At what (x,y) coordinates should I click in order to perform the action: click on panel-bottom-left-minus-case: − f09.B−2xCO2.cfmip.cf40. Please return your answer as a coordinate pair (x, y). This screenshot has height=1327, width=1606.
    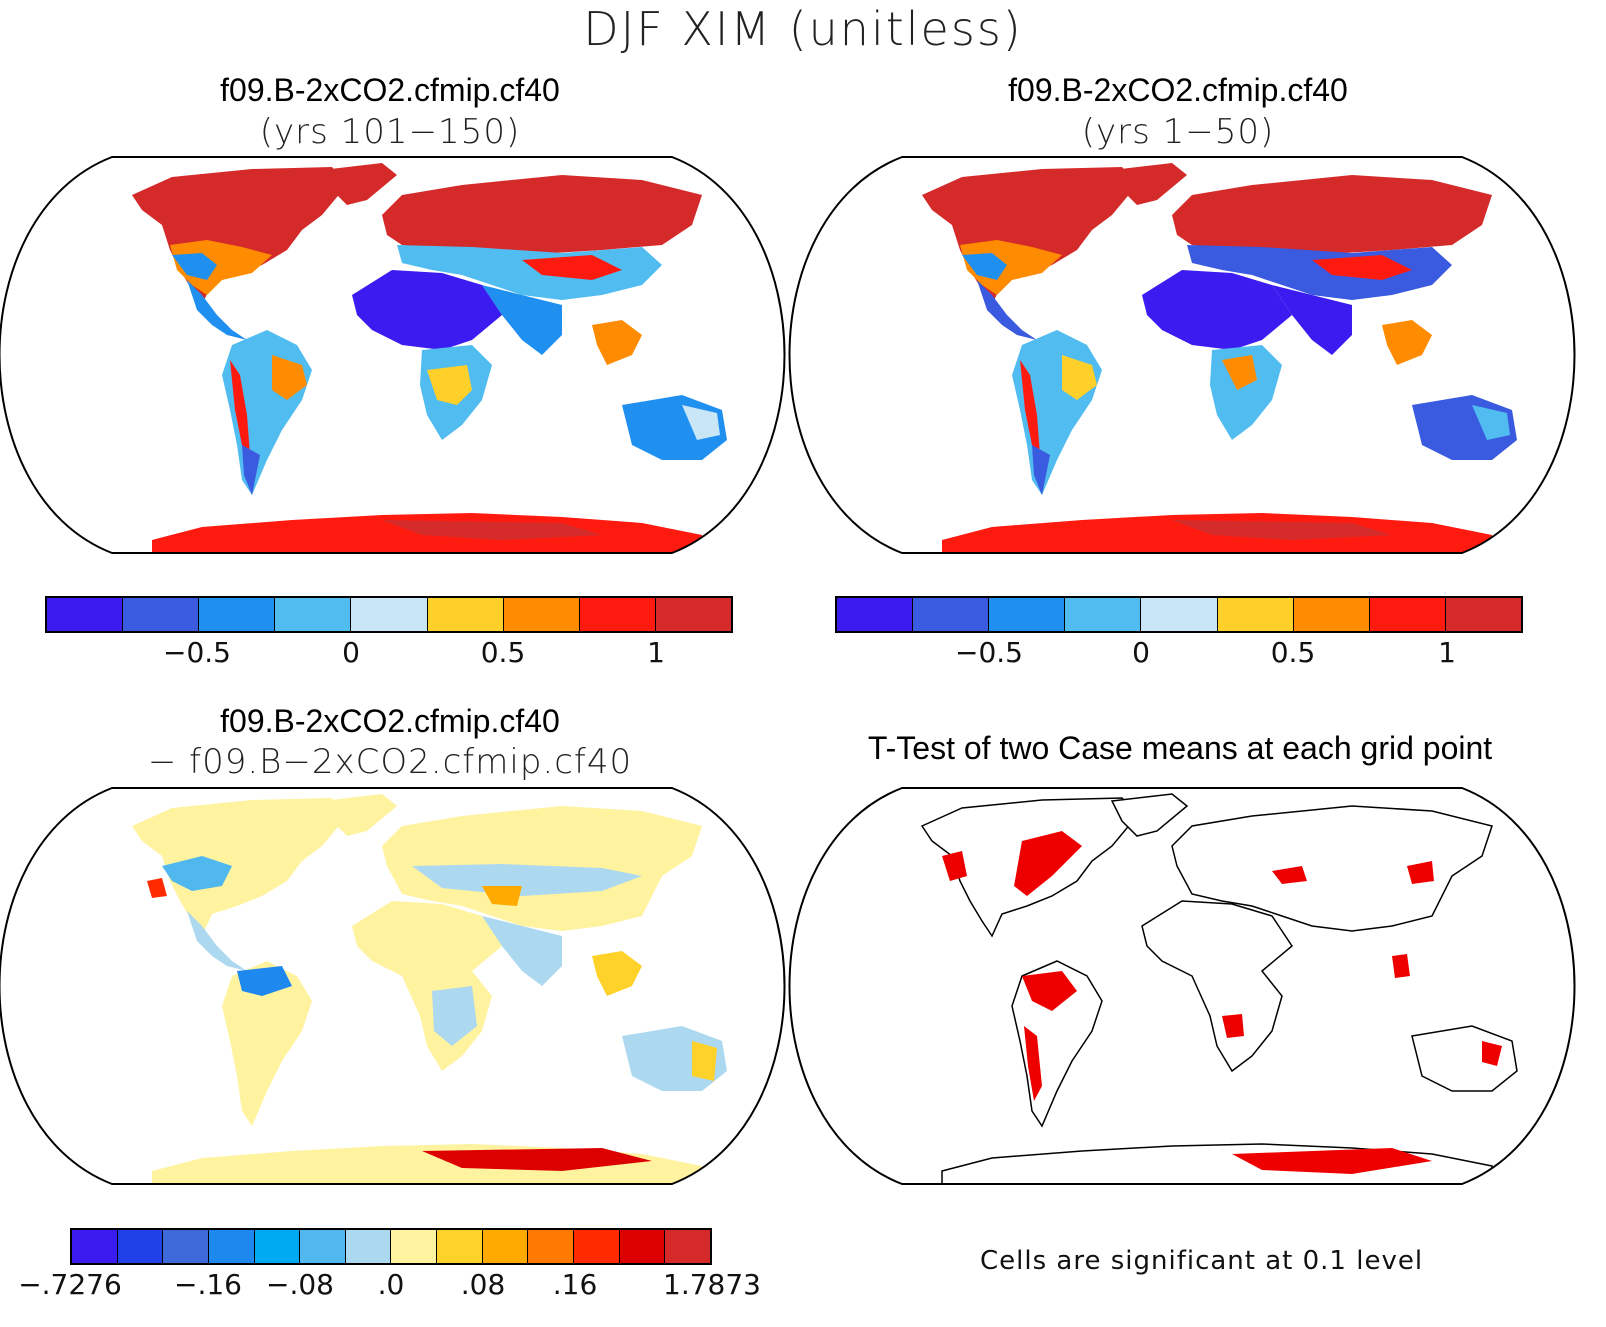
    Looking at the image, I should click on (390, 762).